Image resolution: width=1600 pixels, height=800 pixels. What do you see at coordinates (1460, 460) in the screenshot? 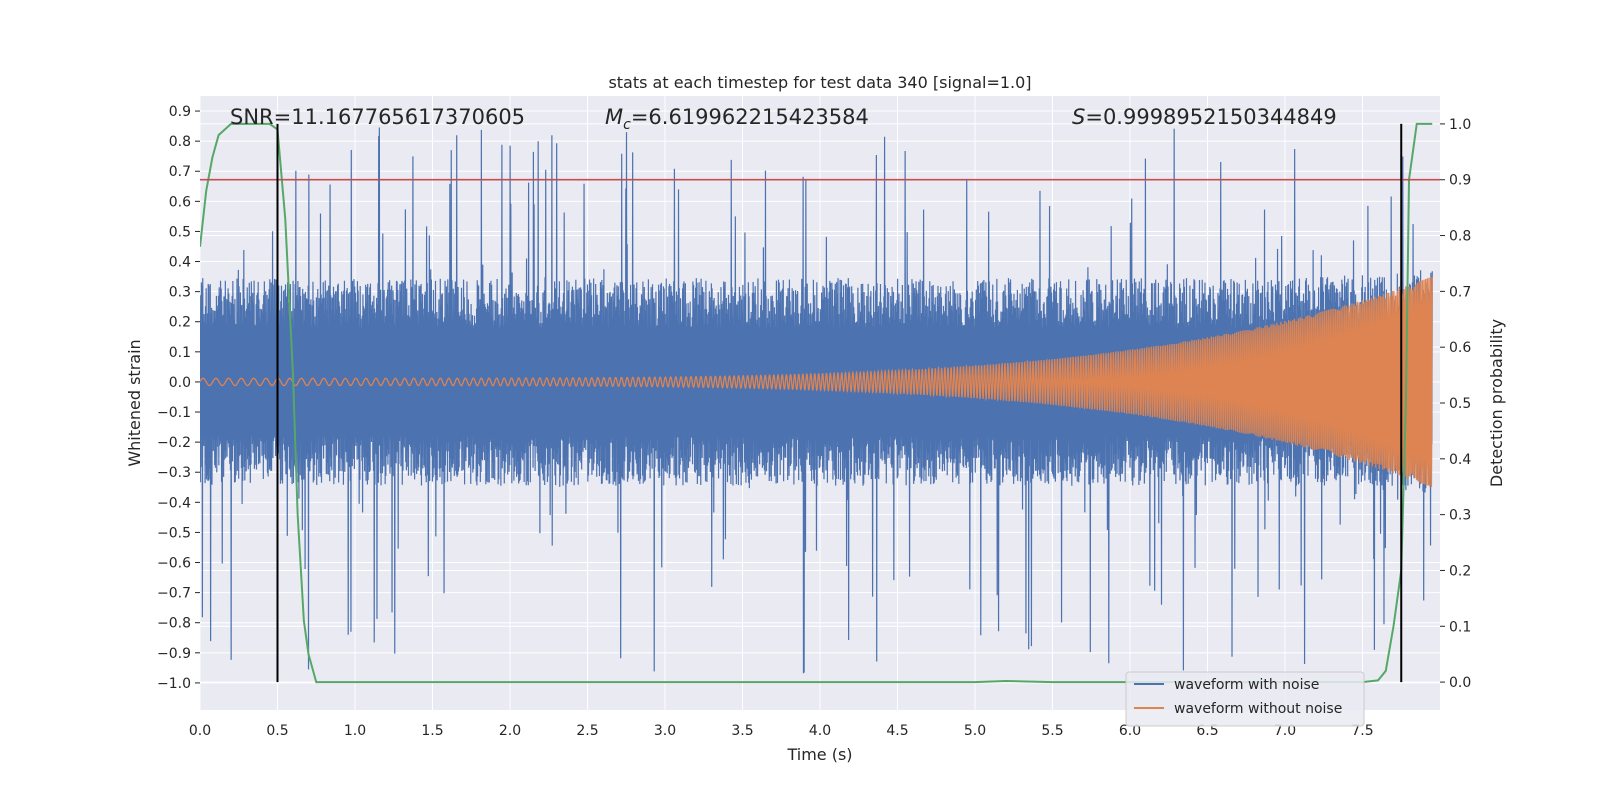
I see `y2-tick-label: 0.4` at bounding box center [1460, 460].